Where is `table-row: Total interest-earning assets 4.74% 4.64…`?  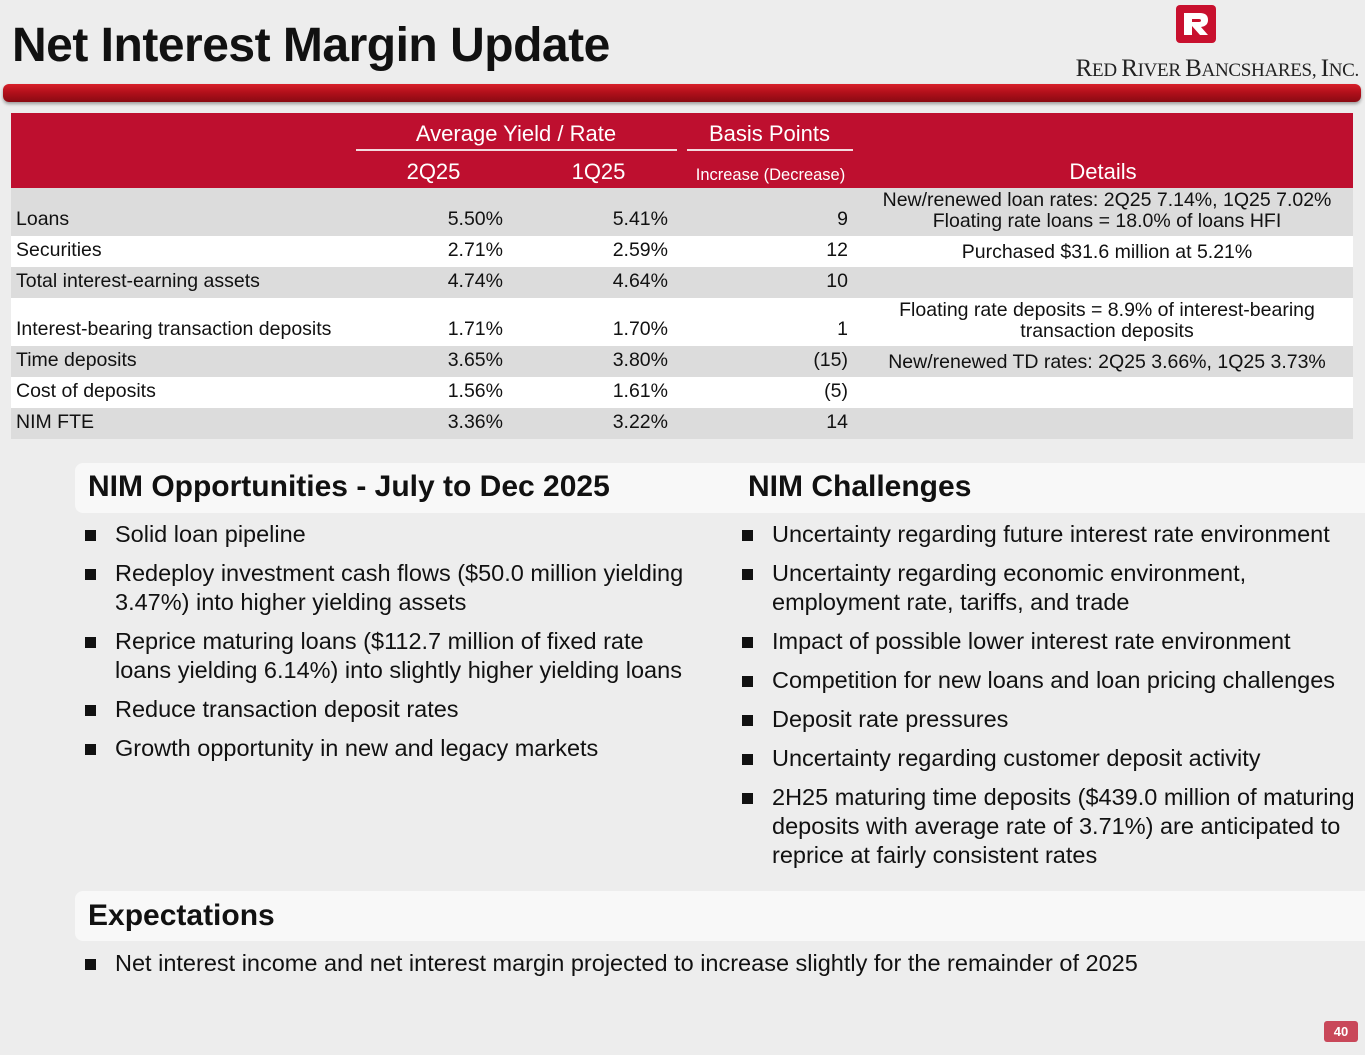
table-row: Total interest-earning assets 4.74% 4.64… is located at coordinates (682, 282).